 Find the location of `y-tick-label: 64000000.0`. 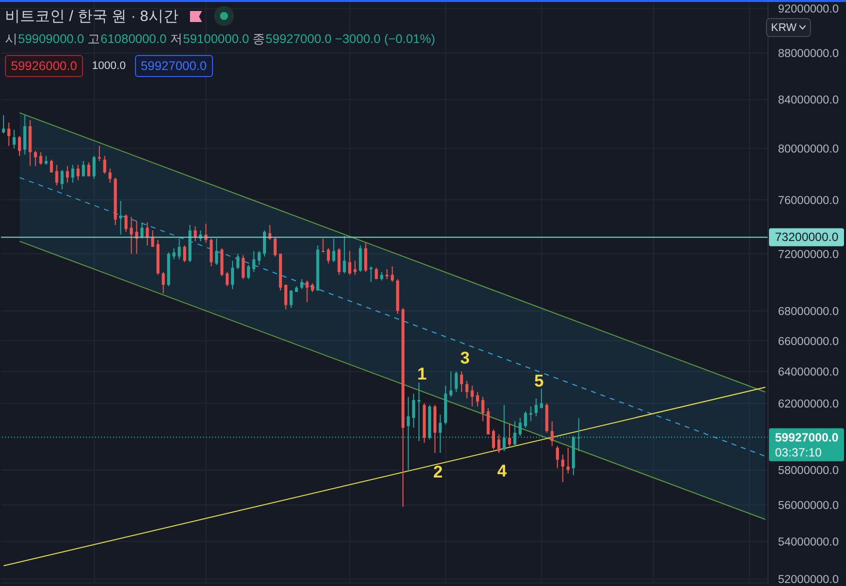

y-tick-label: 64000000.0 is located at coordinates (808, 372).